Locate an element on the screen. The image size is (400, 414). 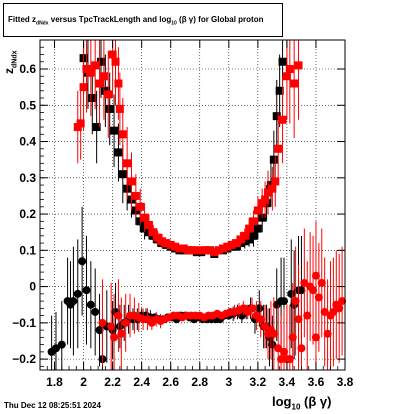
y-tick-label: 0.3 is located at coordinates (27, 178).